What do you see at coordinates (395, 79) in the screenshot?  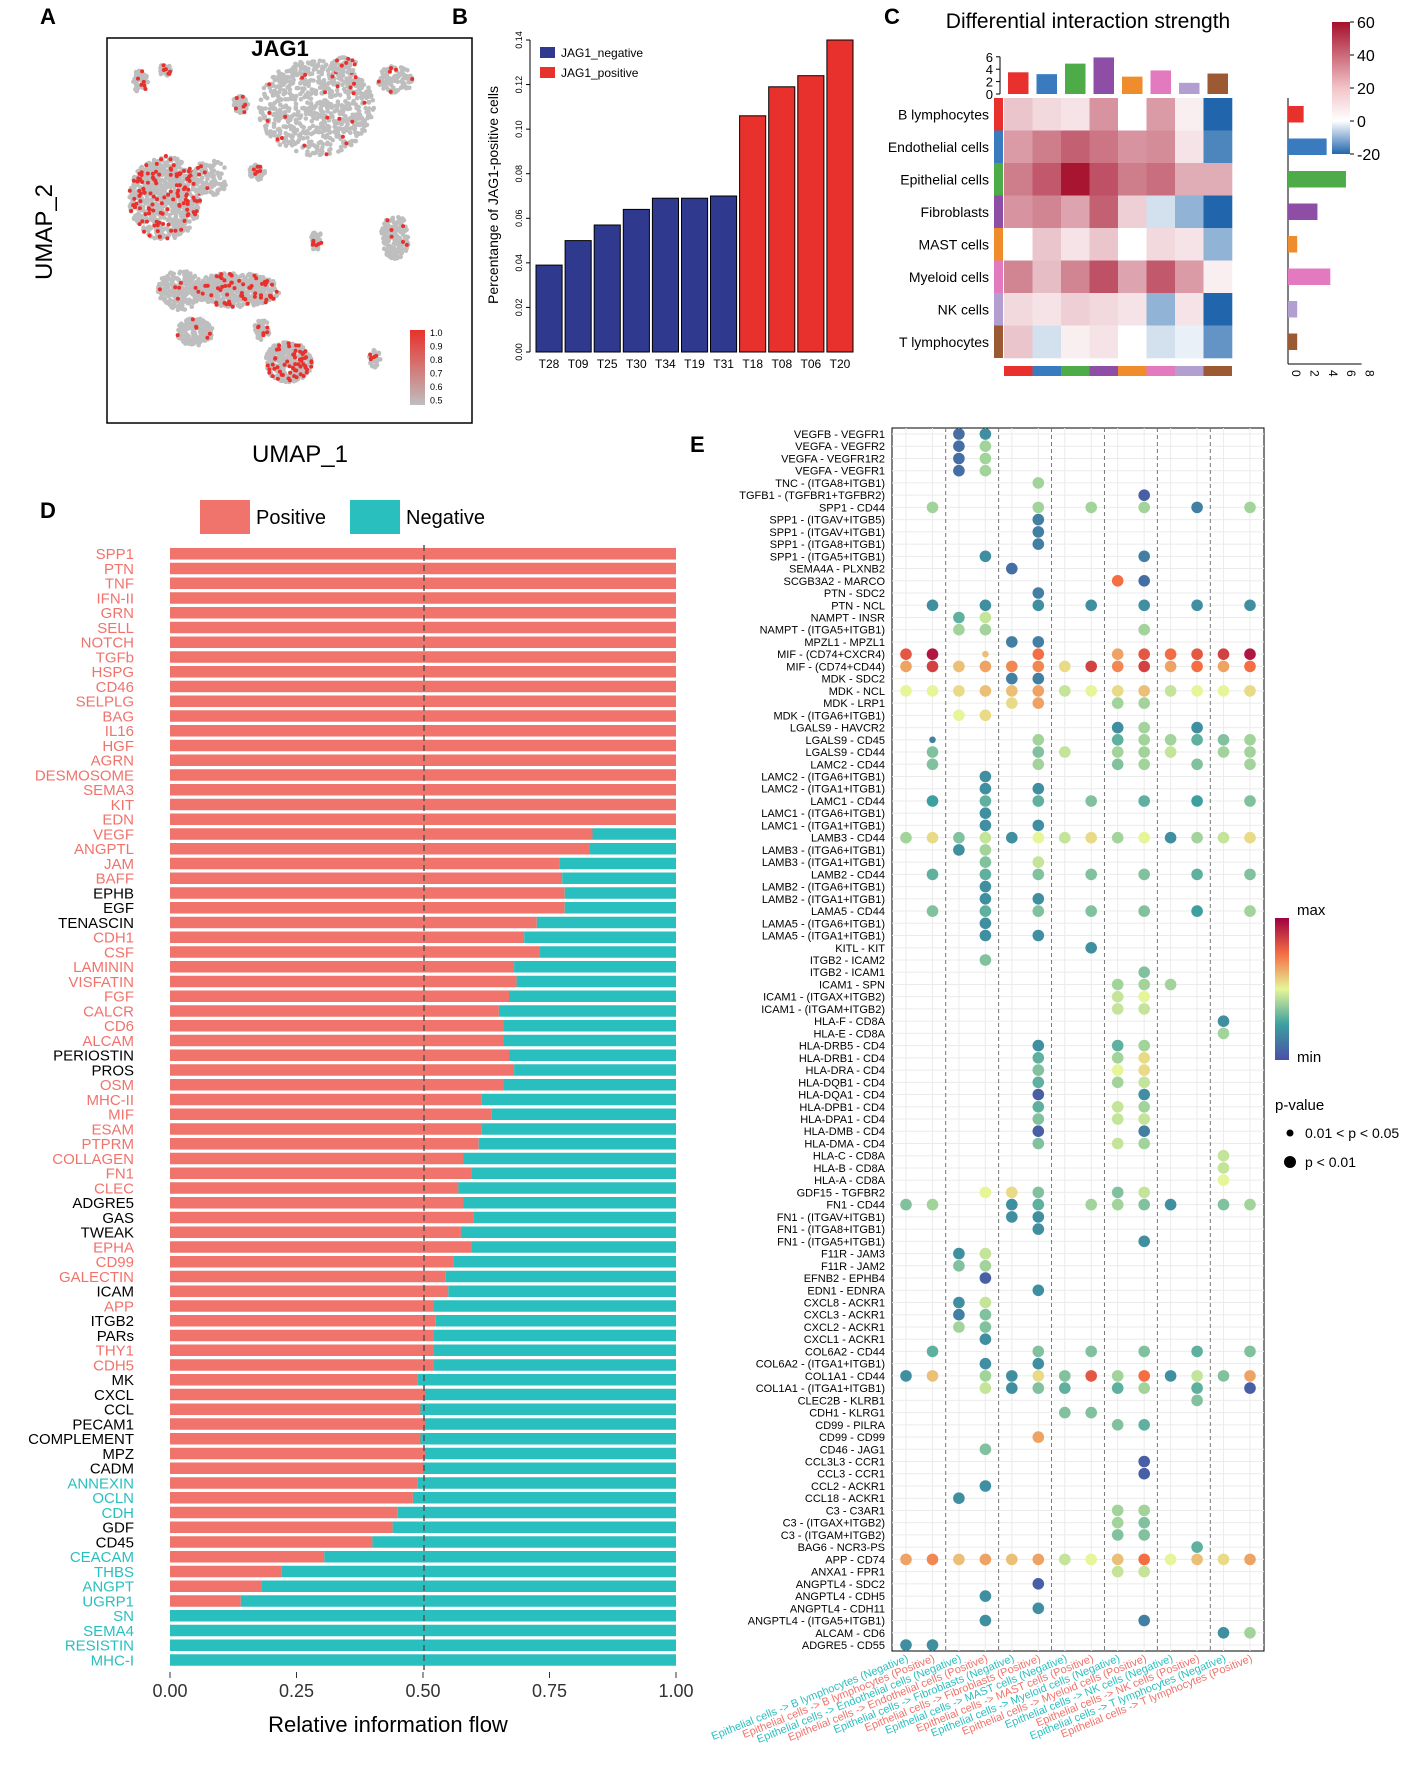 I see `umap-cluster` at bounding box center [395, 79].